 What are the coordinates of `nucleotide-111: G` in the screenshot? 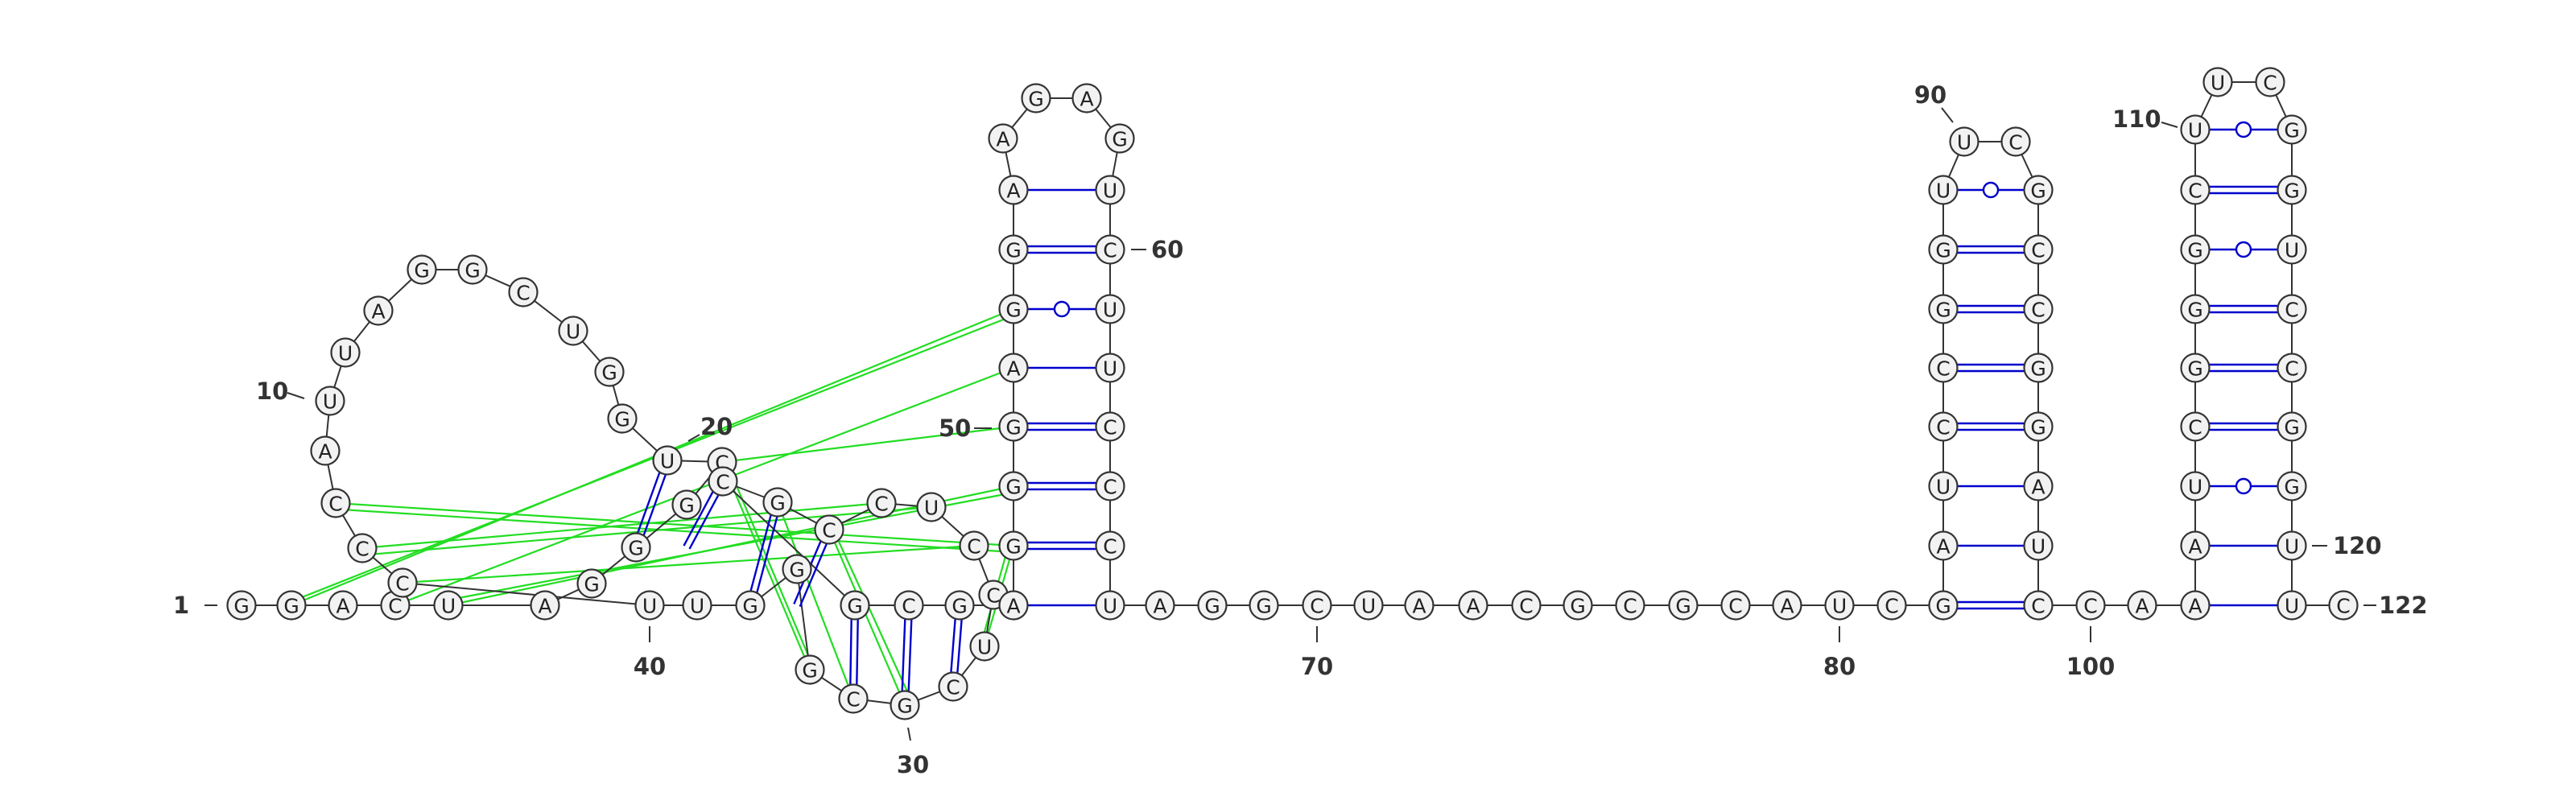 It's located at (2292, 190).